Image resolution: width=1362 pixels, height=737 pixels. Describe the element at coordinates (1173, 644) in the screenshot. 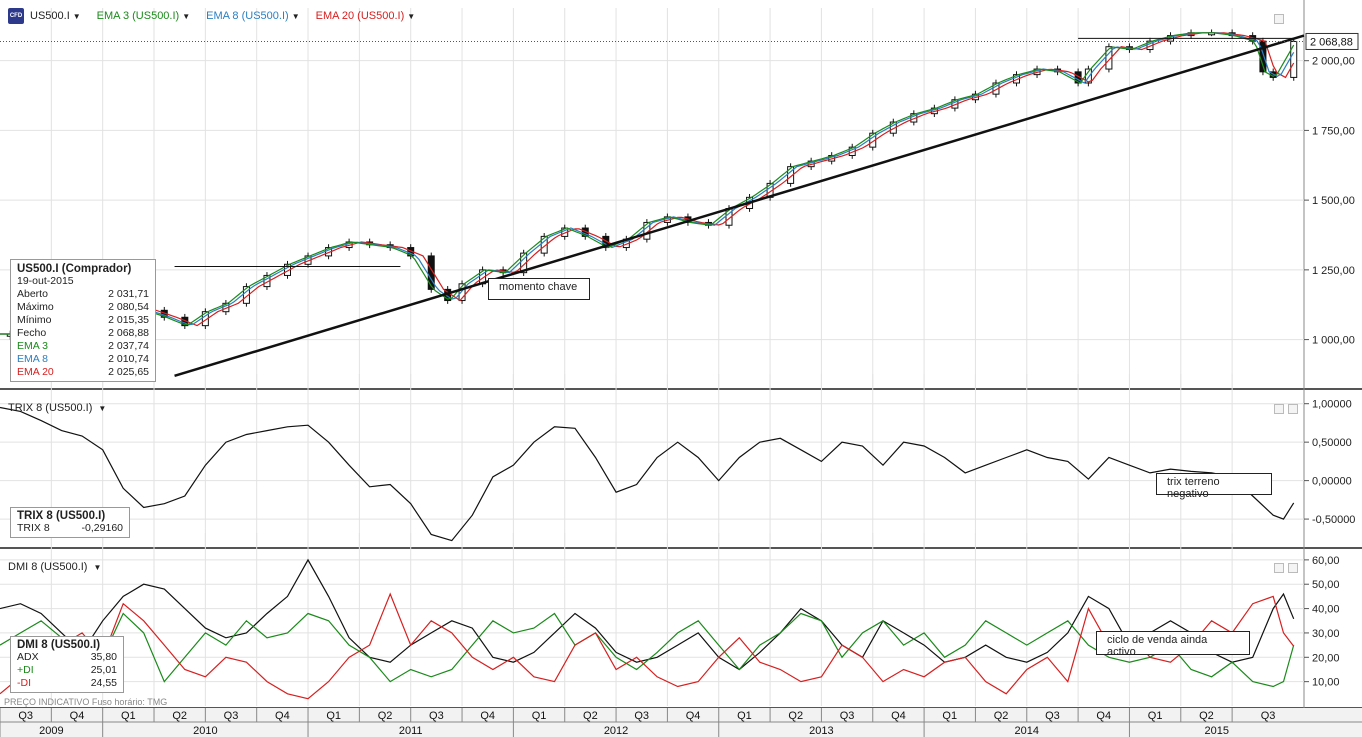

I see `annotation-ciclo-venda: ciclo de venda ainda activo` at that location.